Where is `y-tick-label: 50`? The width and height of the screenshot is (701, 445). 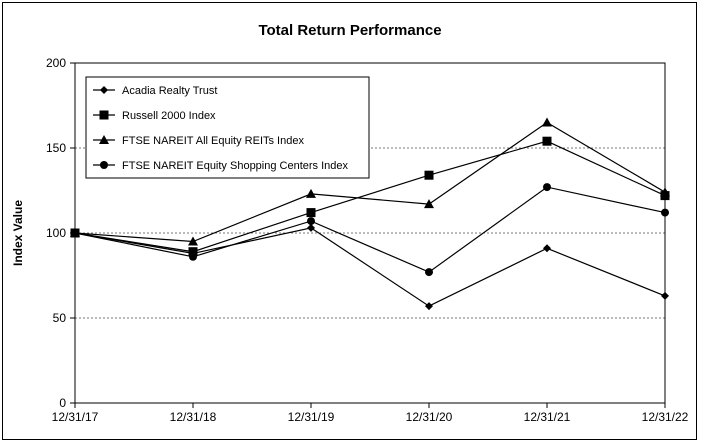
y-tick-label: 50 is located at coordinates (60, 318).